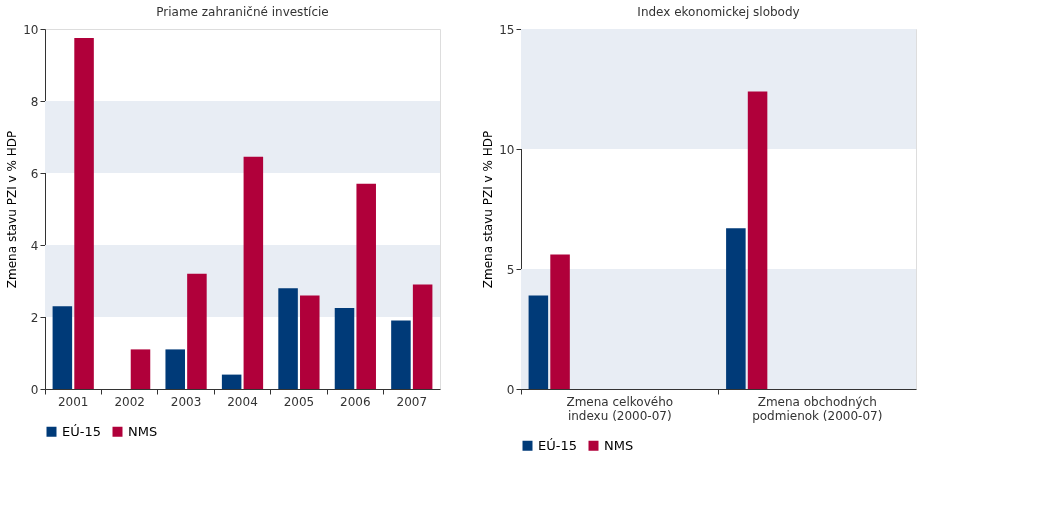  I want to click on x-tick-label: 2006, so click(355, 401).